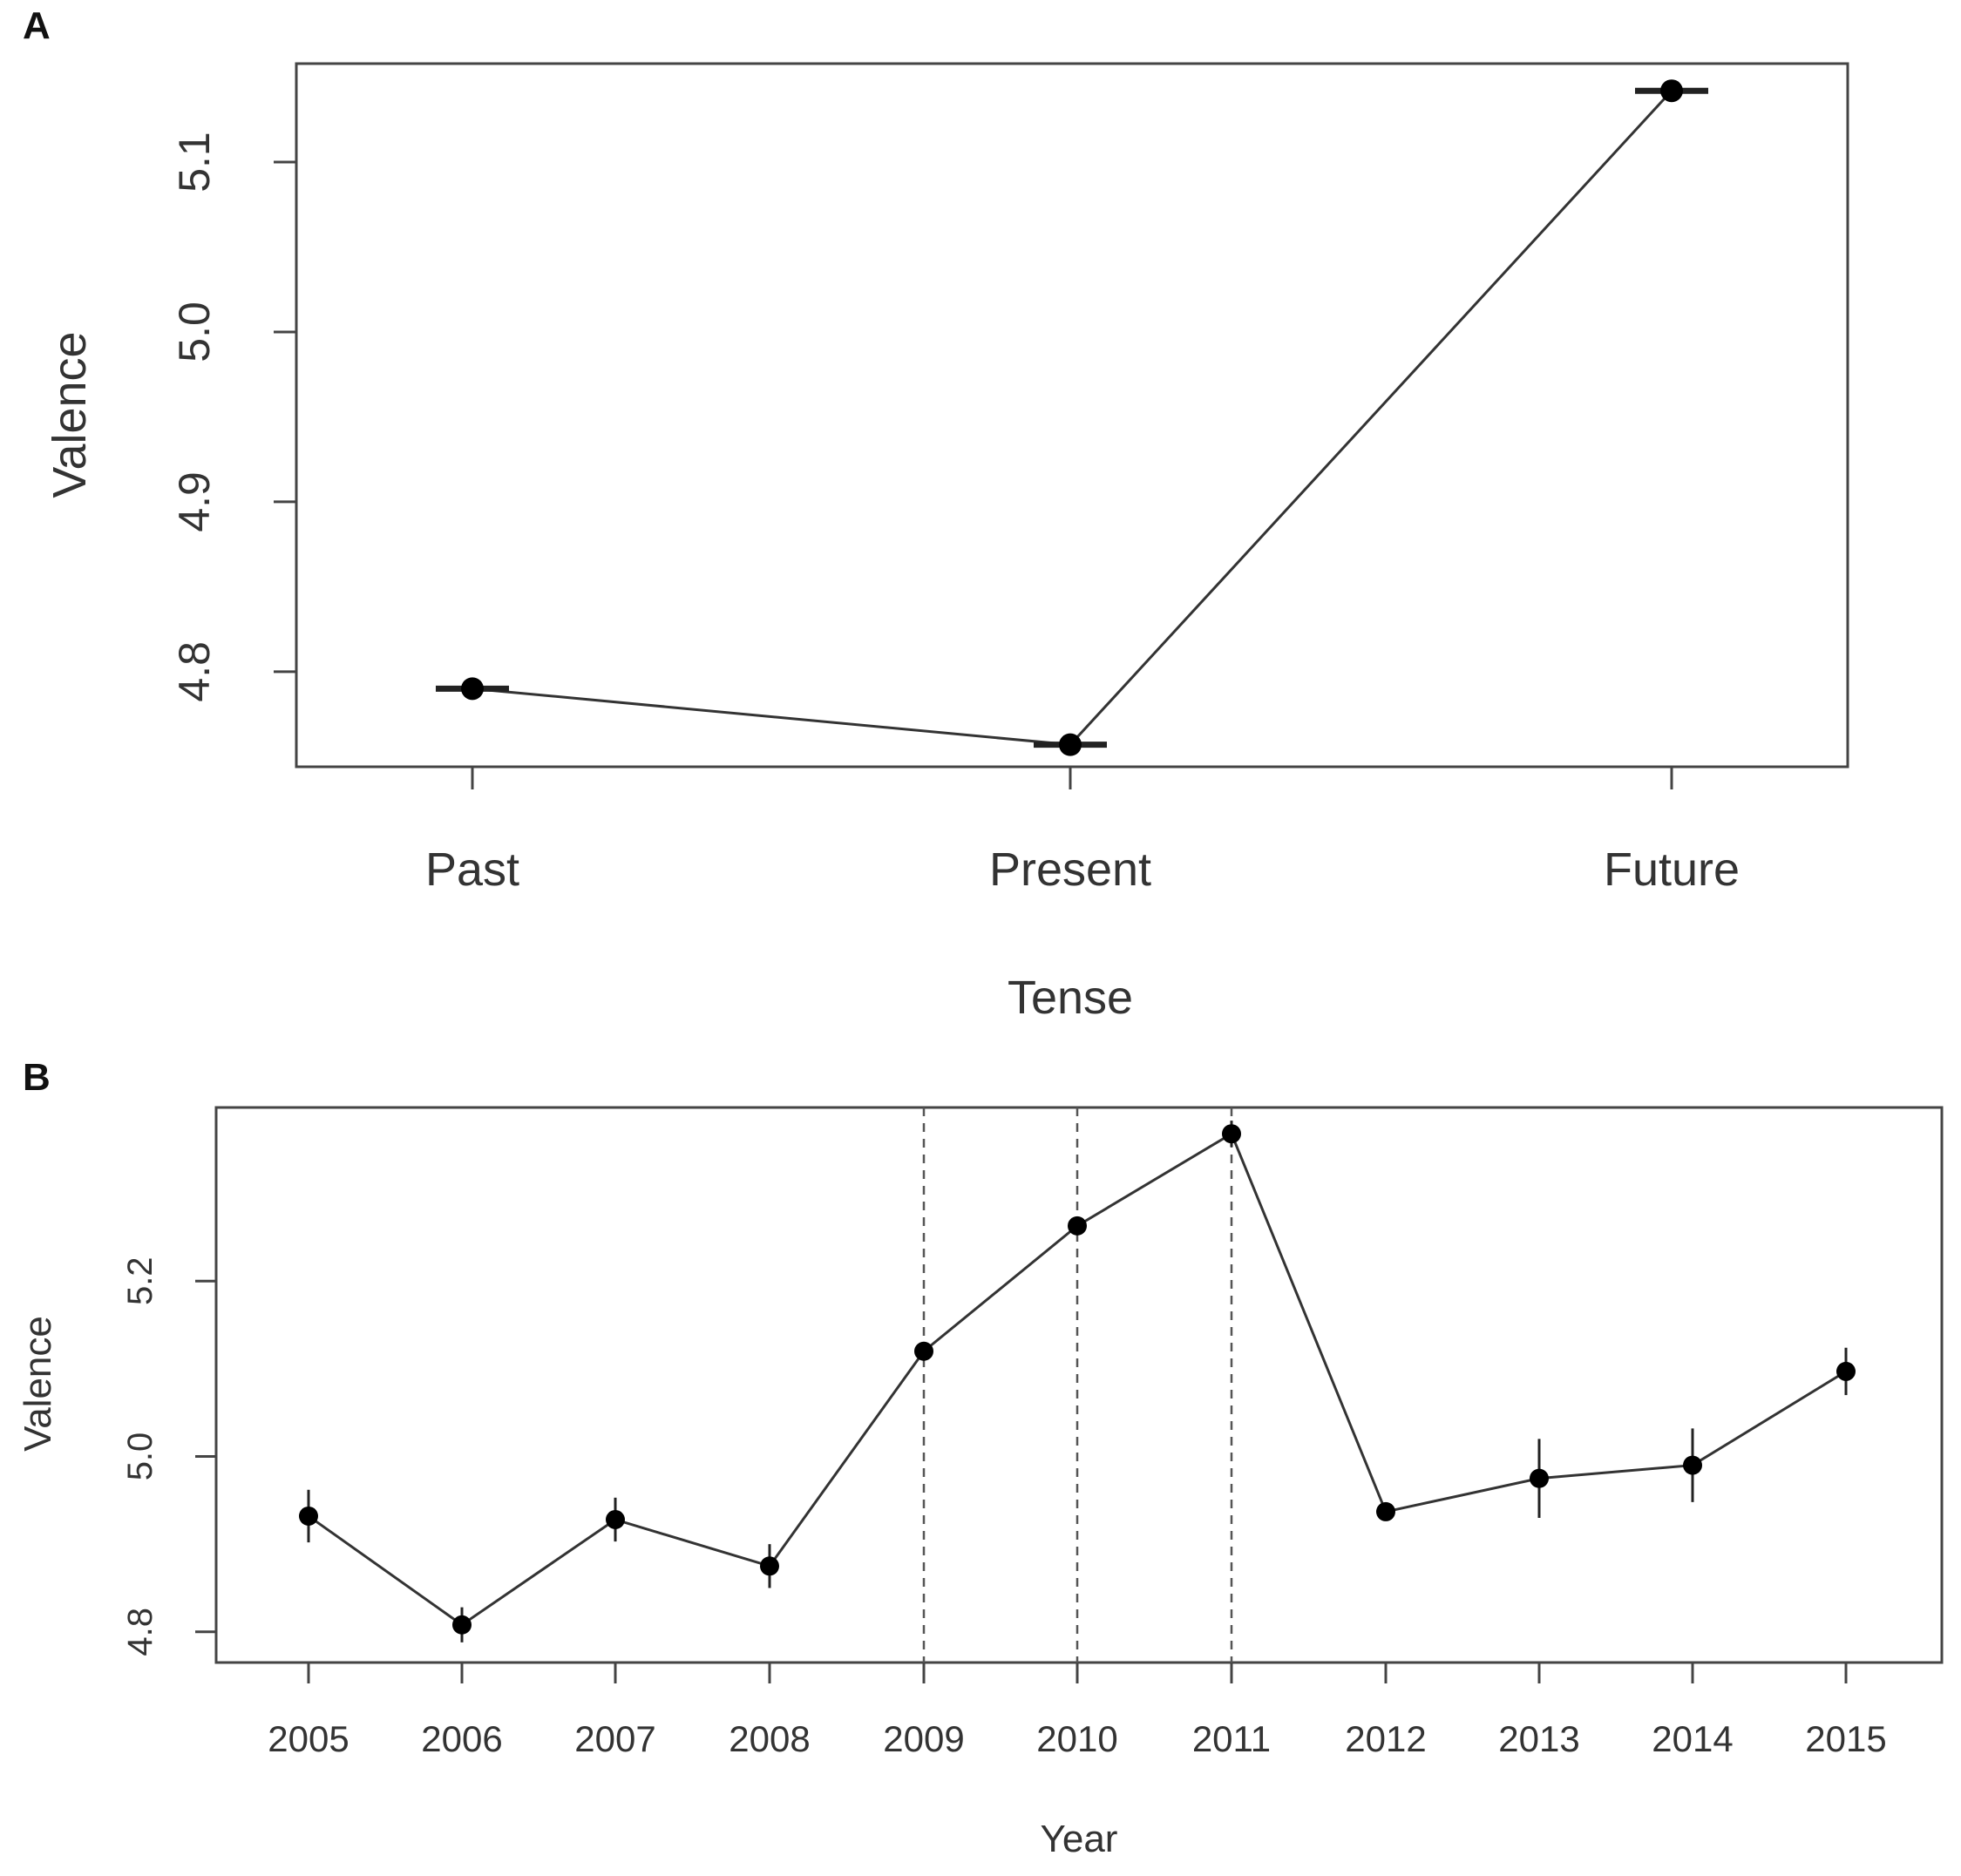 This screenshot has width=1961, height=1876. What do you see at coordinates (1692, 1739) in the screenshot?
I see `b-x-tick-label: 2014` at bounding box center [1692, 1739].